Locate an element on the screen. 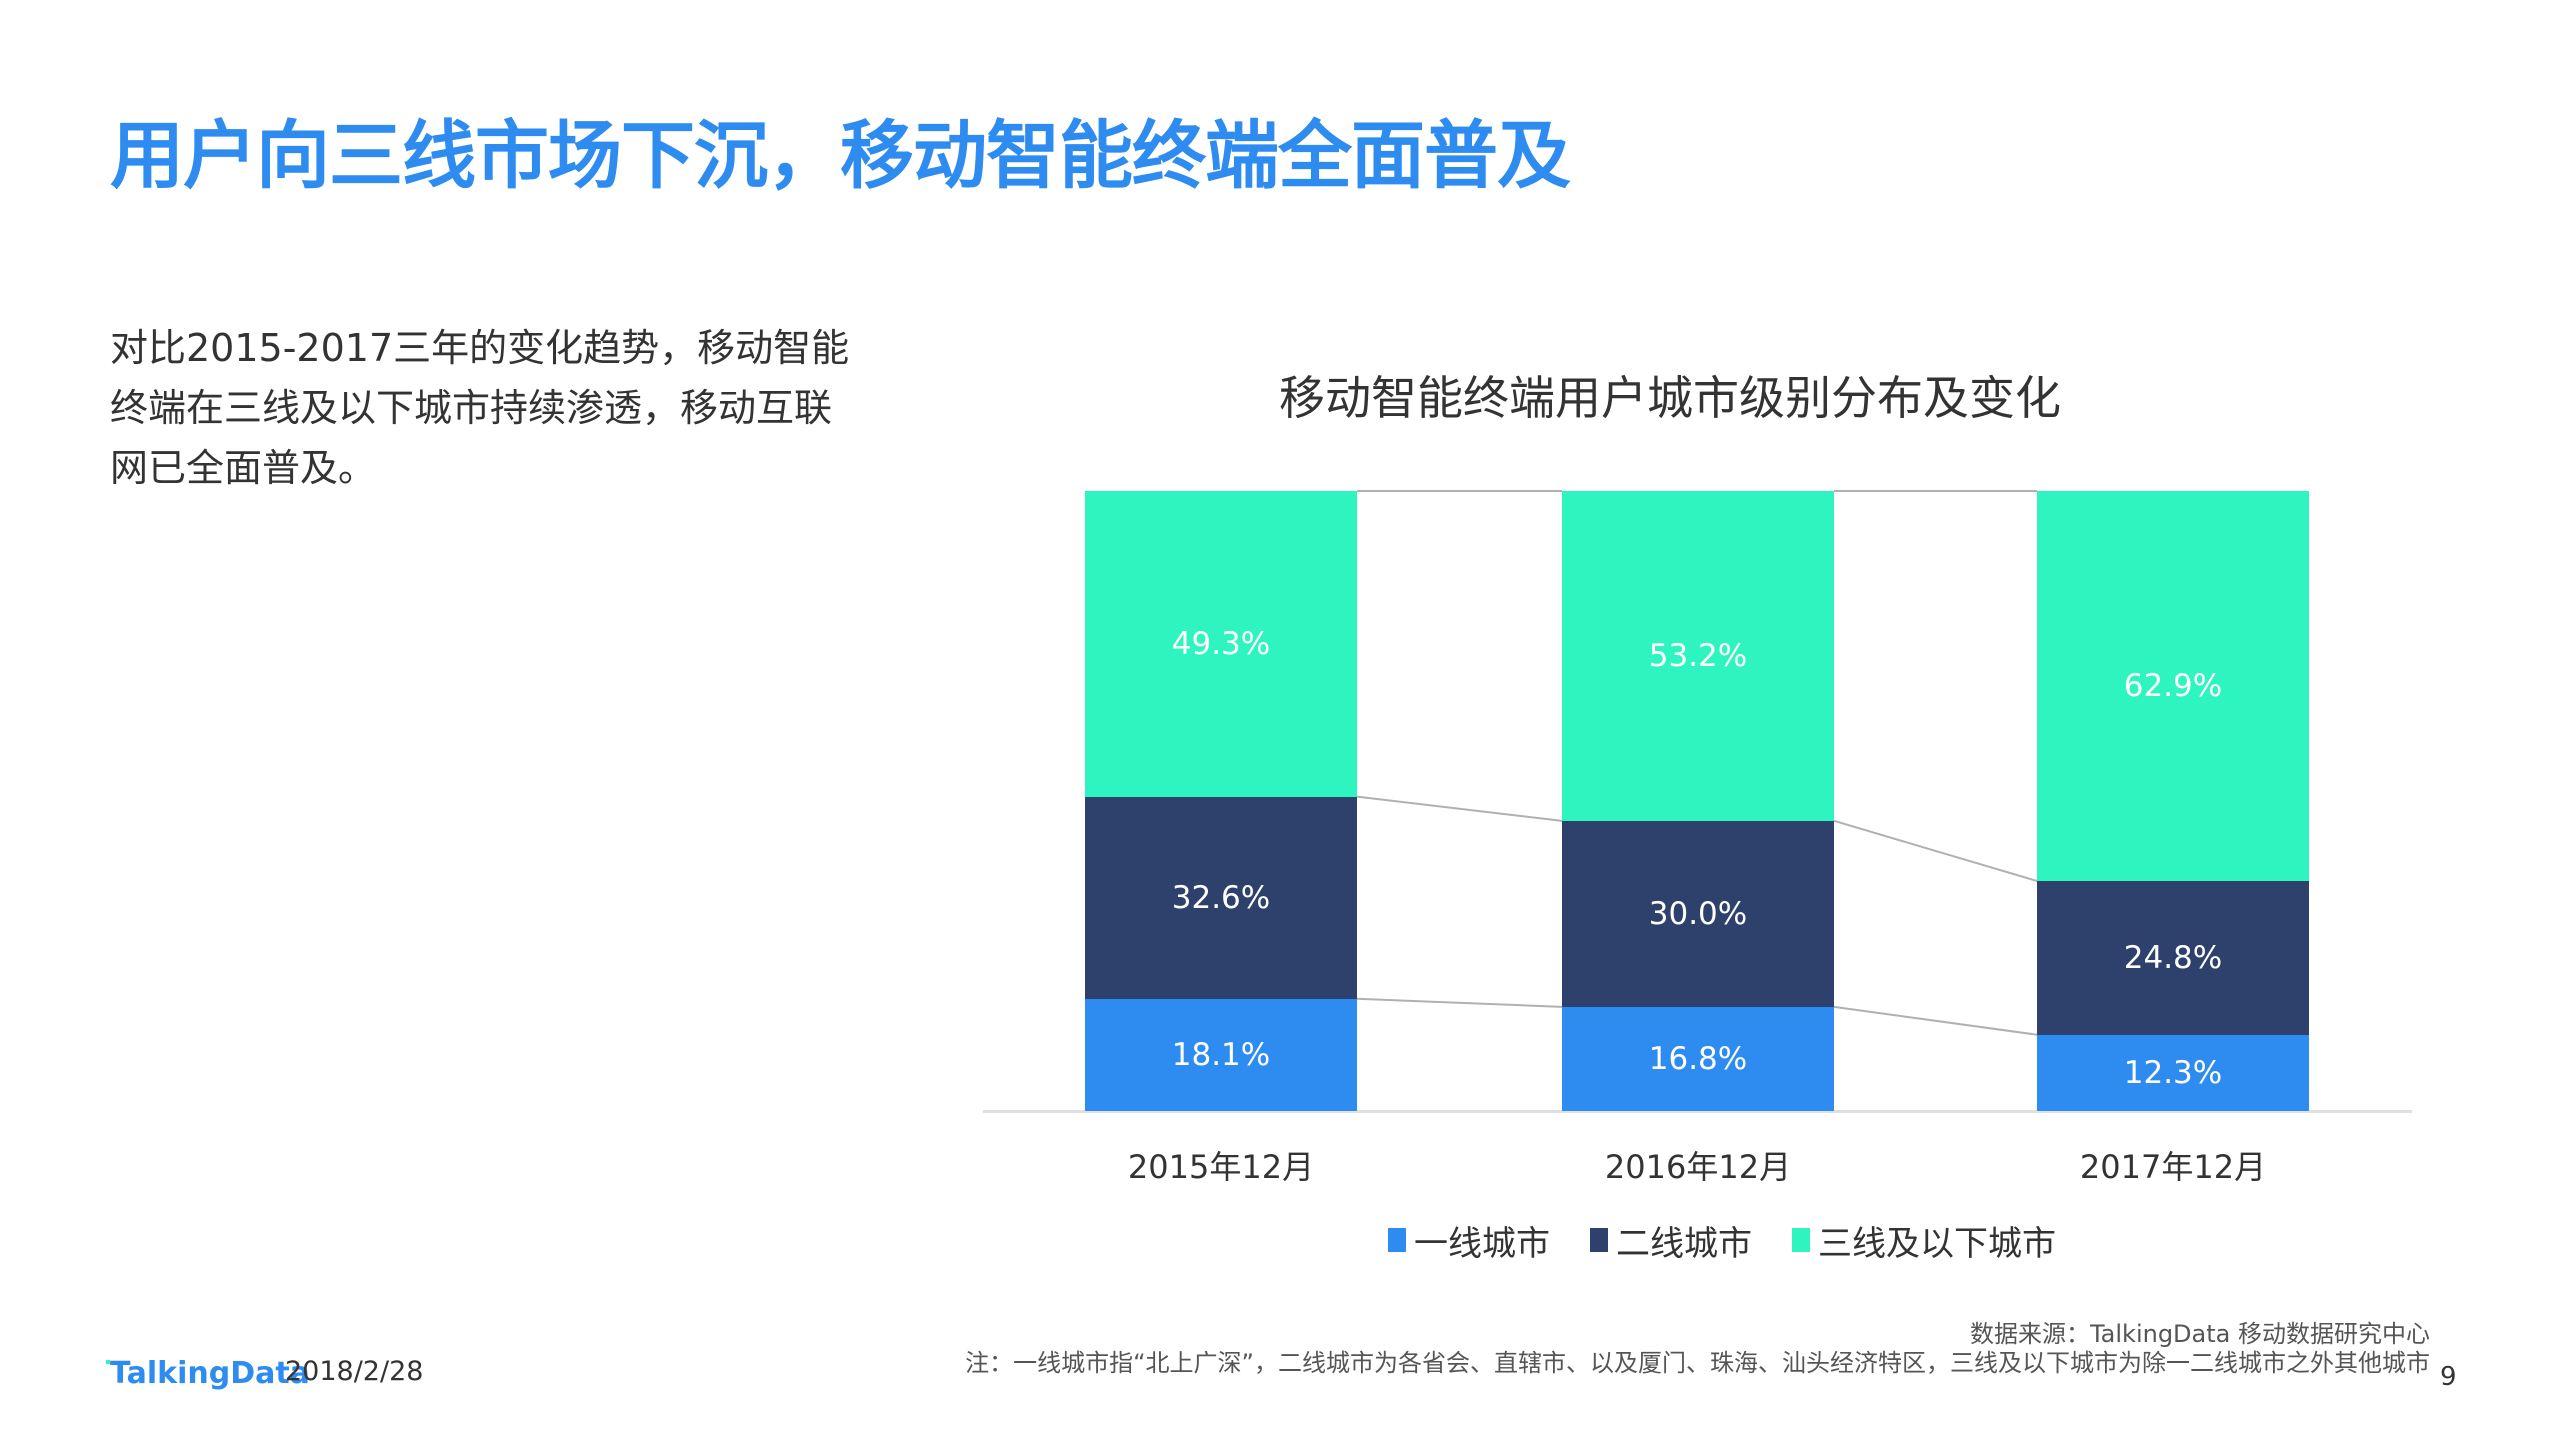 This screenshot has height=1439, width=2559. summary-line: 终端在三线及以下城市持续渗透，移动互联 is located at coordinates (471, 408).